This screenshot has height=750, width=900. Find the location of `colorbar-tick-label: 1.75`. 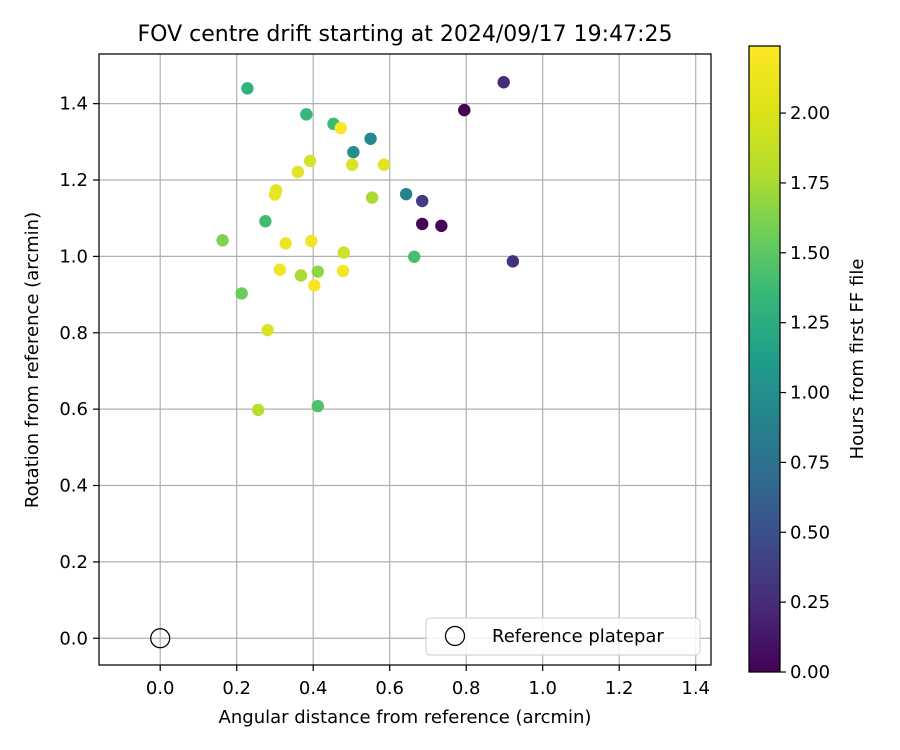

colorbar-tick-label: 1.75 is located at coordinates (810, 183).